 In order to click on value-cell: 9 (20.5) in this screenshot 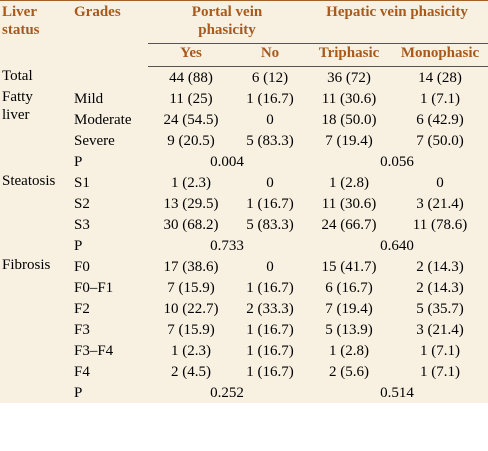, I will do `click(191, 140)`.